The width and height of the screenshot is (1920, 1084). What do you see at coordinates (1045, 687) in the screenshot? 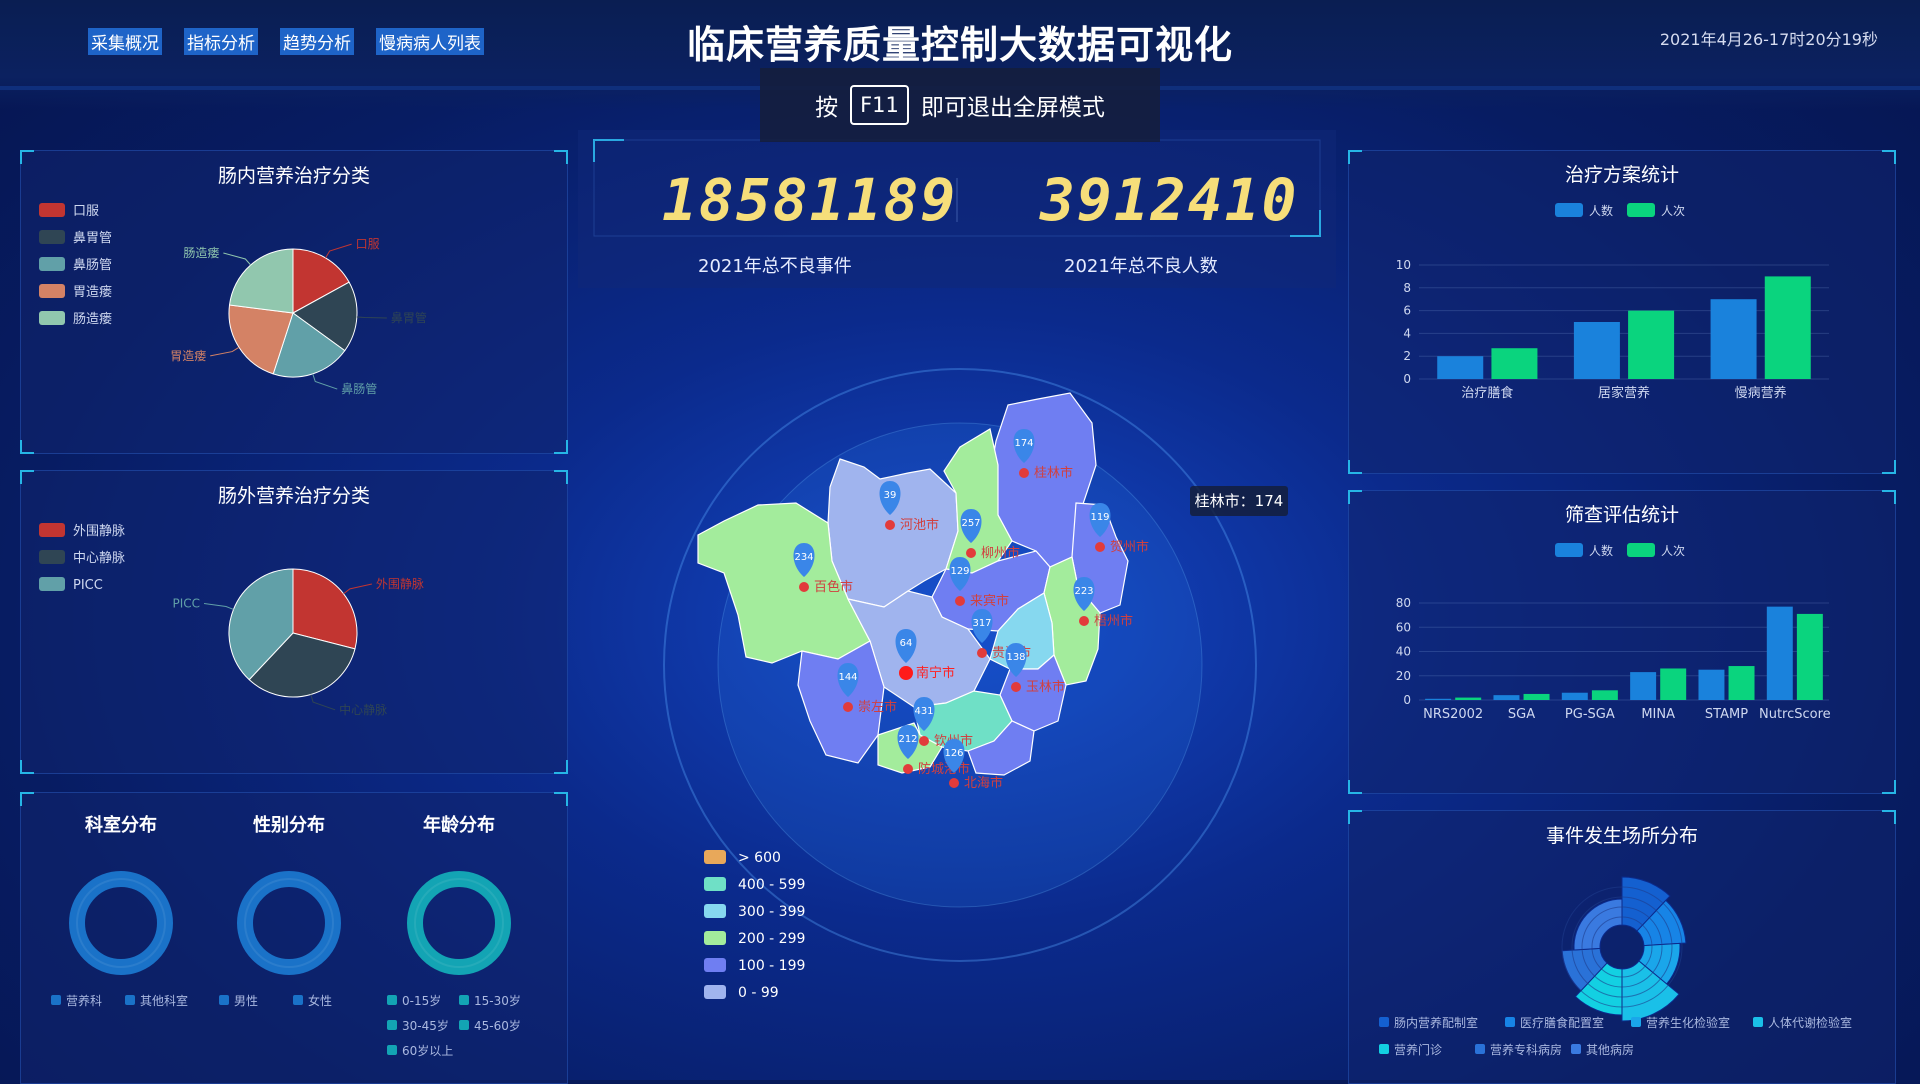
I see `map-city-label: 玉林市` at bounding box center [1045, 687].